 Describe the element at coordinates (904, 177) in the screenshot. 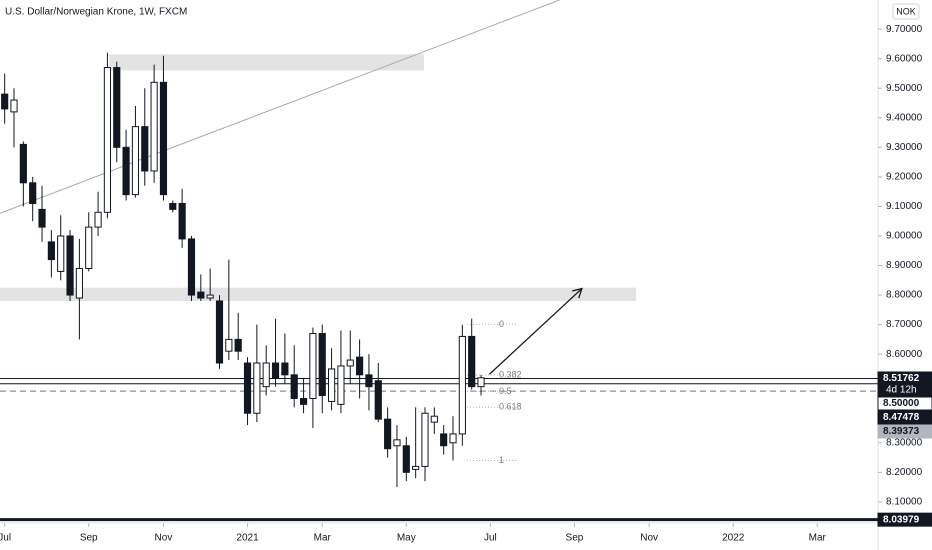

I see `y-tick-label: 9.20000` at that location.